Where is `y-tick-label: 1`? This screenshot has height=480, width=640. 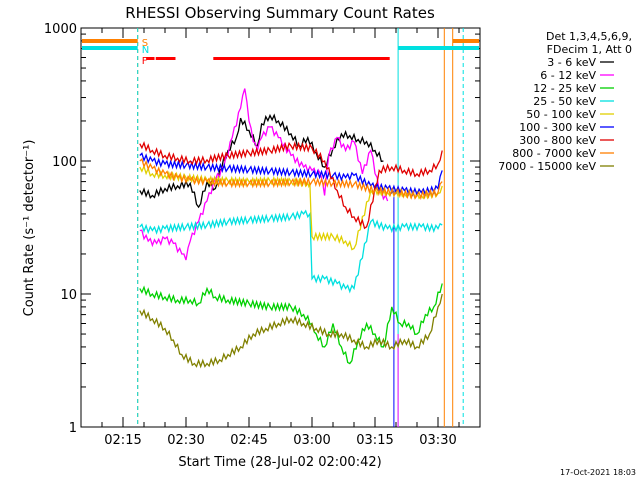 y-tick-label: 1 is located at coordinates (73, 428).